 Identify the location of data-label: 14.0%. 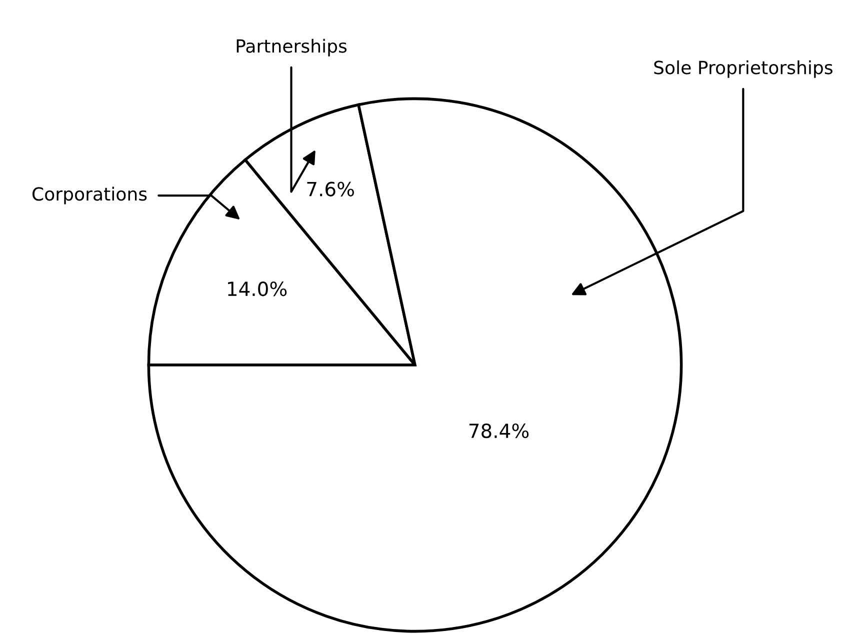
(257, 288).